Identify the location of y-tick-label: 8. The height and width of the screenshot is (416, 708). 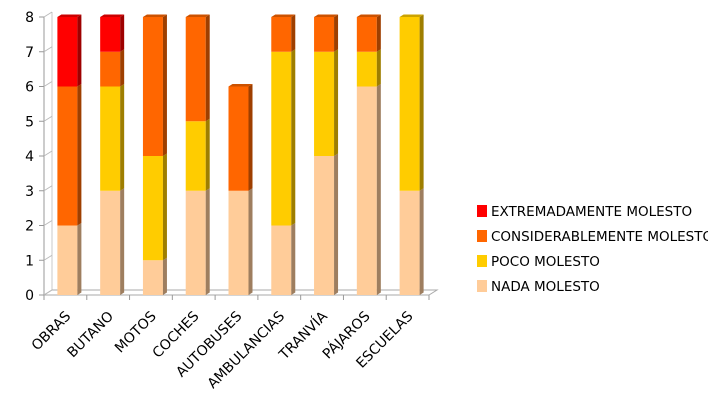
(29, 18).